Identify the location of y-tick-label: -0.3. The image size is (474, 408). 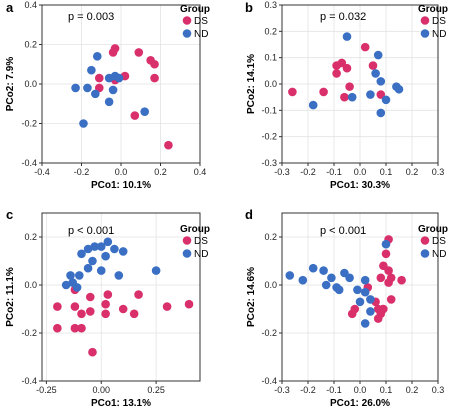
(269, 163).